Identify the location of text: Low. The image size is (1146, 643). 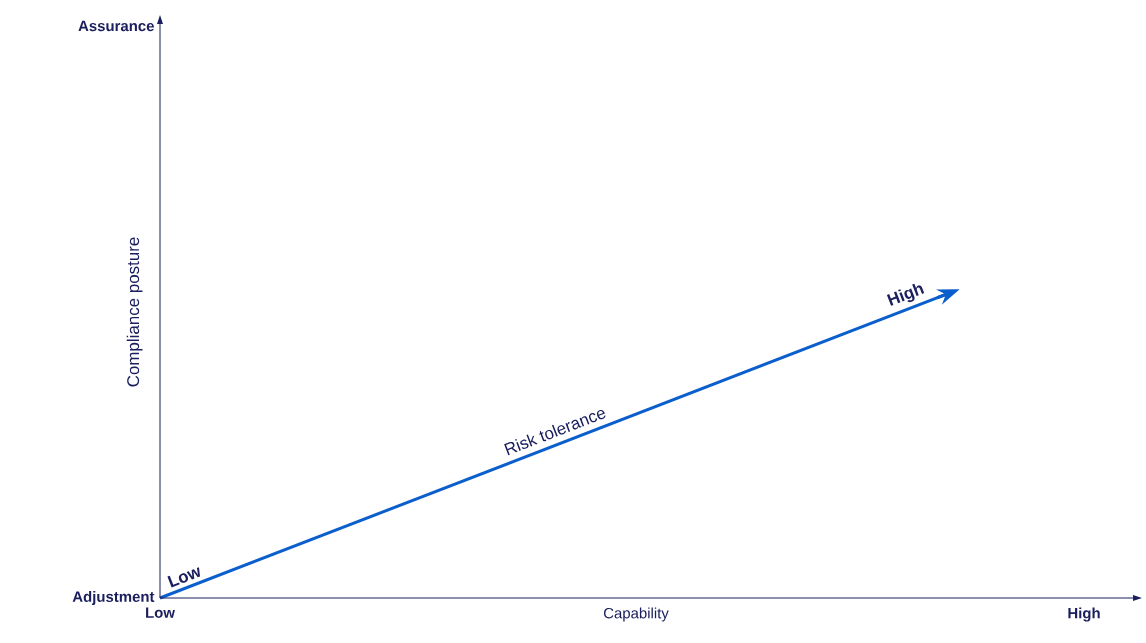
(160, 612).